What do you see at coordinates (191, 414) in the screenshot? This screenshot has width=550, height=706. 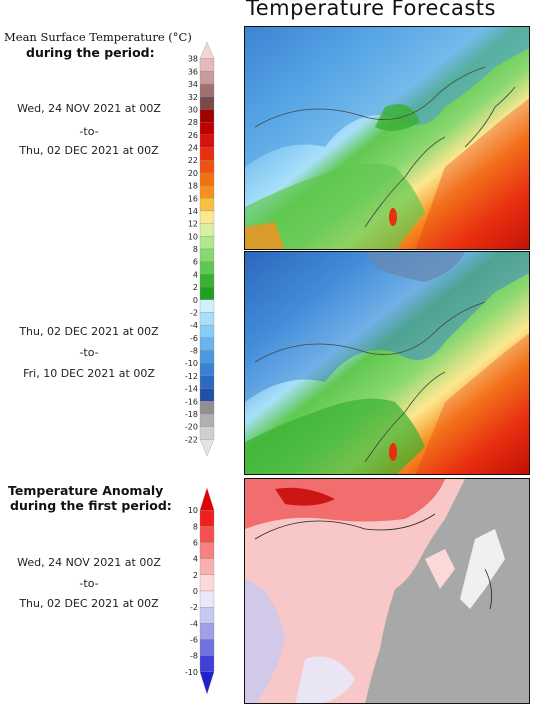 I see `colorbar-tick-label: -18` at bounding box center [191, 414].